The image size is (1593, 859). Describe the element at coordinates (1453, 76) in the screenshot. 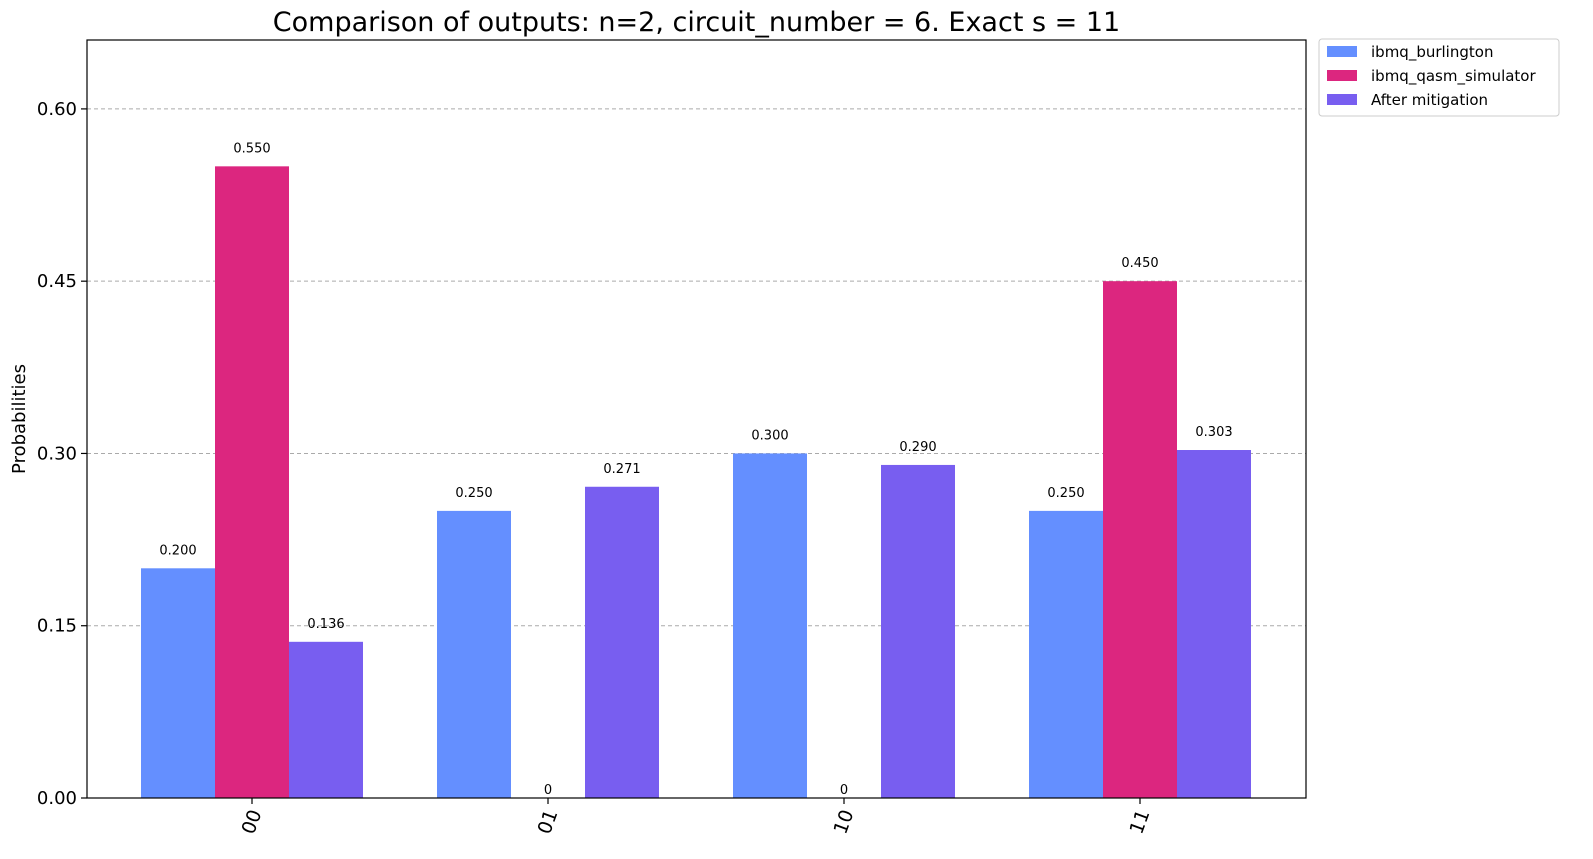

I see `legend-entry-label: ibmq_qasm_simulator` at that location.